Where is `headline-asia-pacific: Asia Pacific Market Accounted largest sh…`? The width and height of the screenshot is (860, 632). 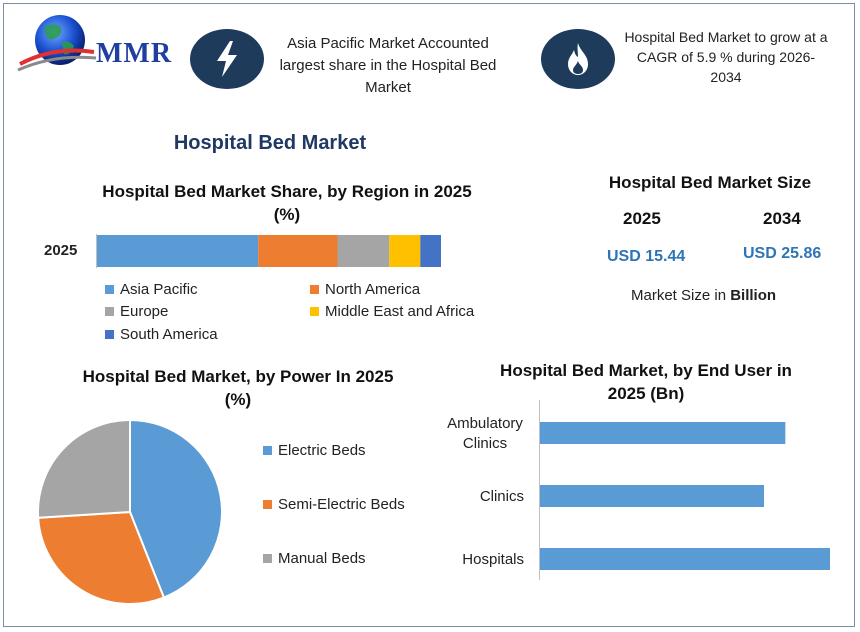 headline-asia-pacific: Asia Pacific Market Accounted largest sh… is located at coordinates (388, 65).